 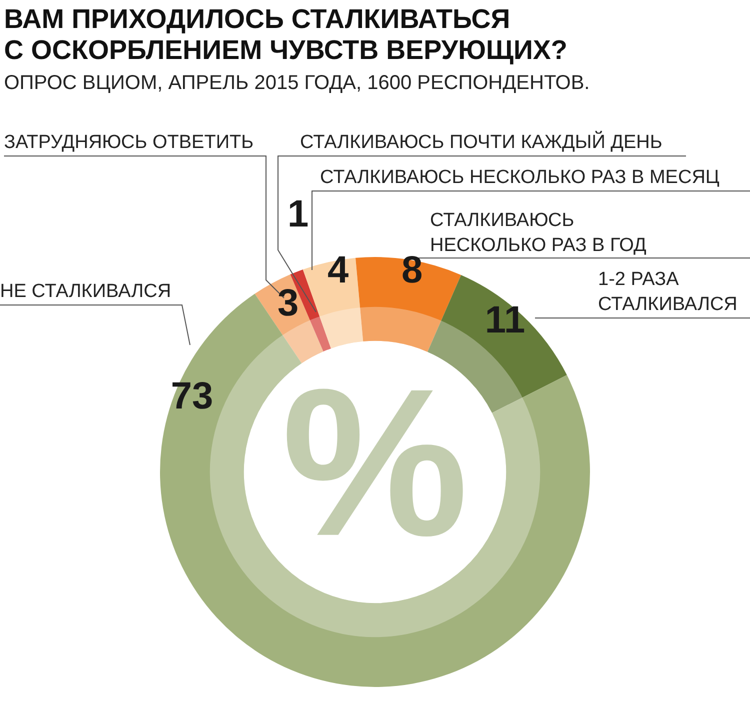 I want to click on slice-label: 1-2 РАЗА СТАЛКИВАЛСЯ, so click(x=668, y=292).